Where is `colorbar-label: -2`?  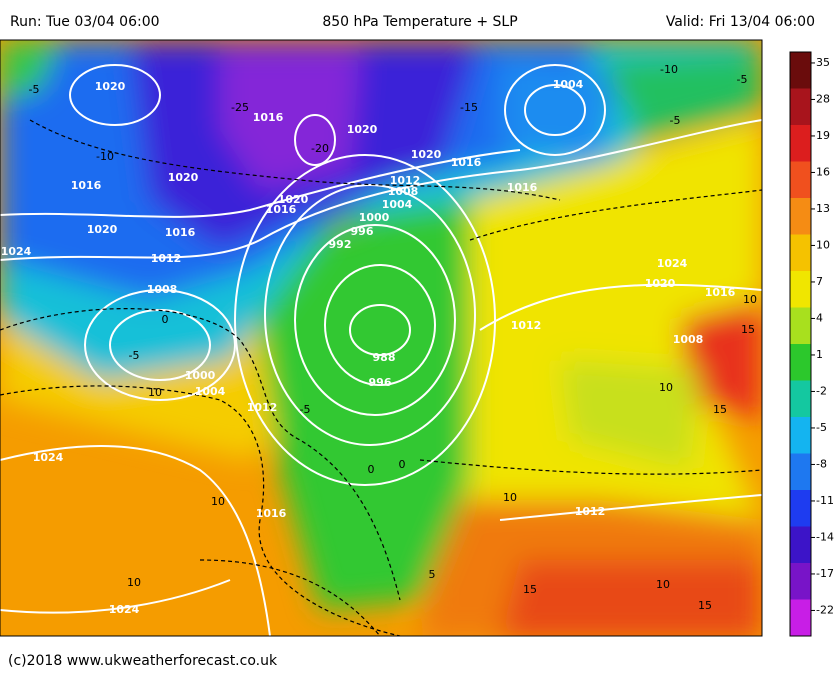
colorbar-label: -2 is located at coordinates (821, 390).